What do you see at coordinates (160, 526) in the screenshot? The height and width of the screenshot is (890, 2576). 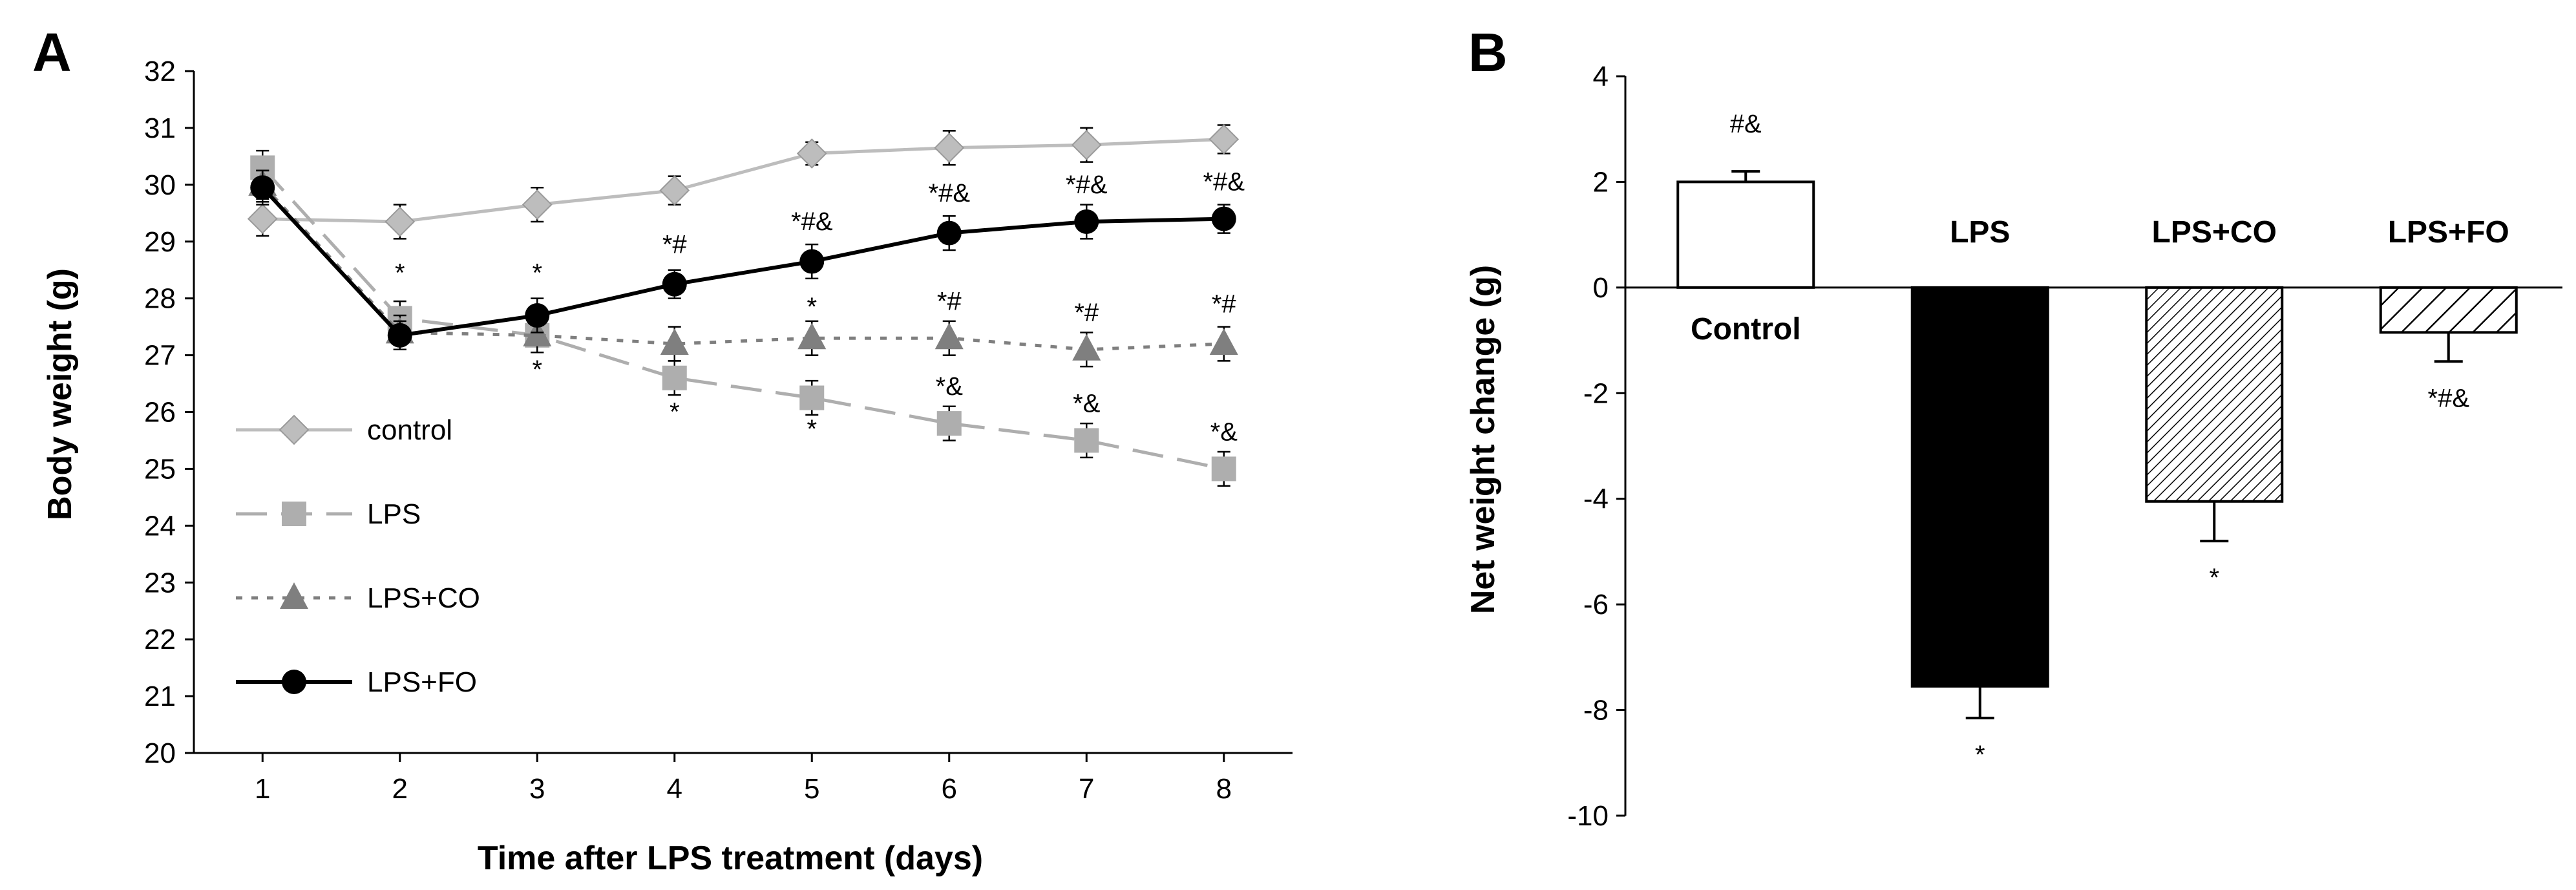 I see `panel-a-y-tick-label: 24` at bounding box center [160, 526].